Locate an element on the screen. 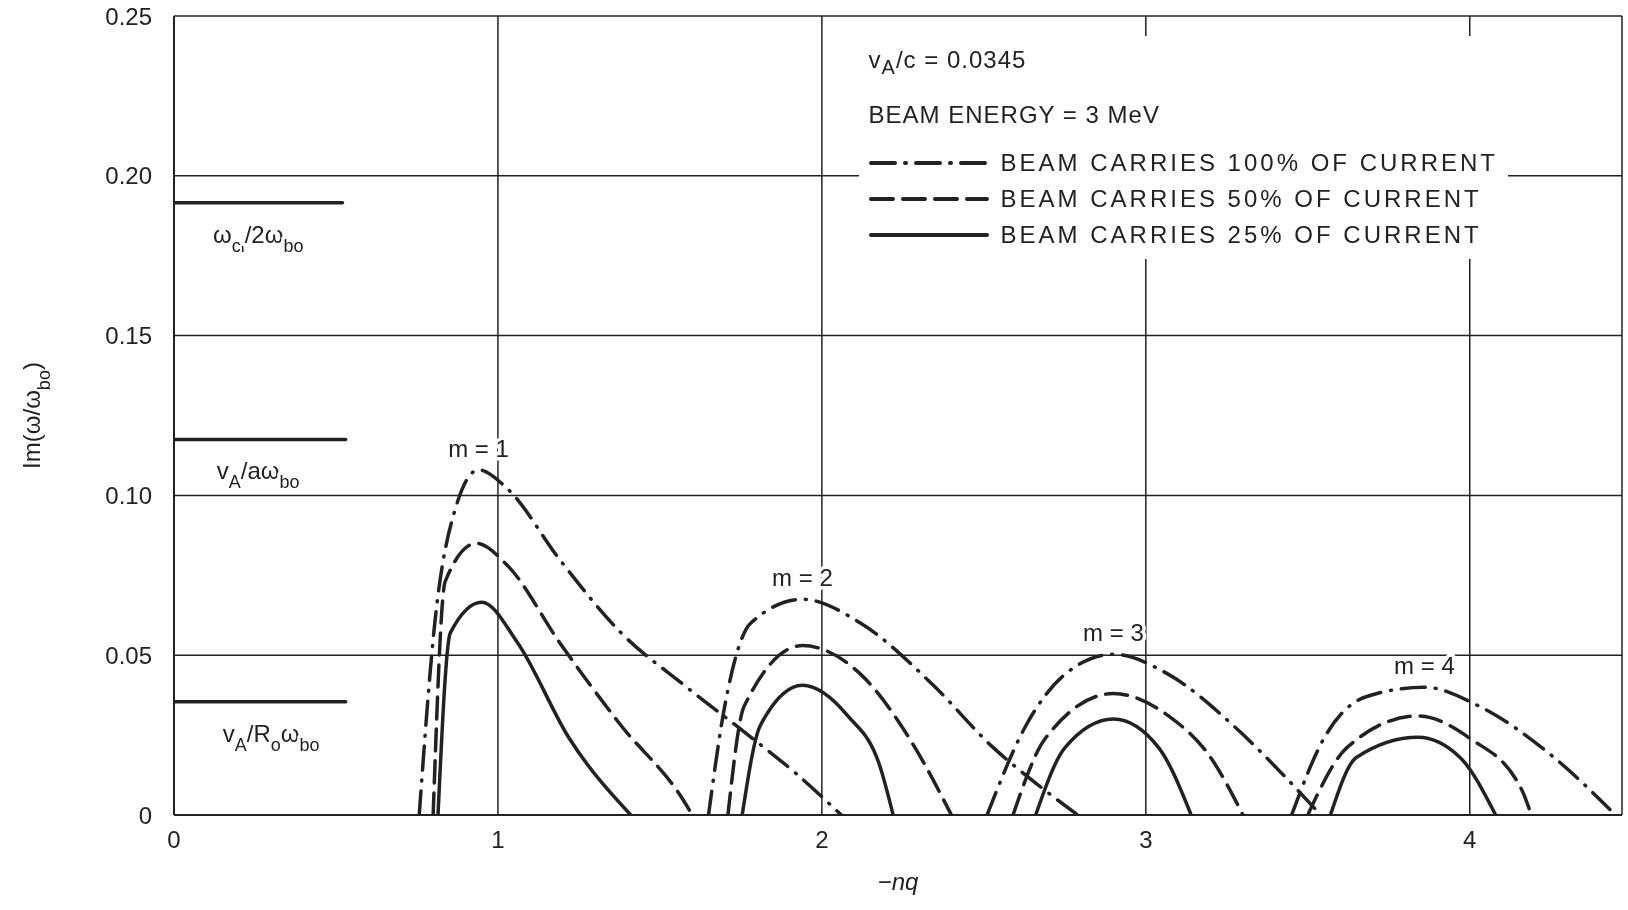 This screenshot has width=1628, height=910. y-tick-label: 0.15 is located at coordinates (128, 336).